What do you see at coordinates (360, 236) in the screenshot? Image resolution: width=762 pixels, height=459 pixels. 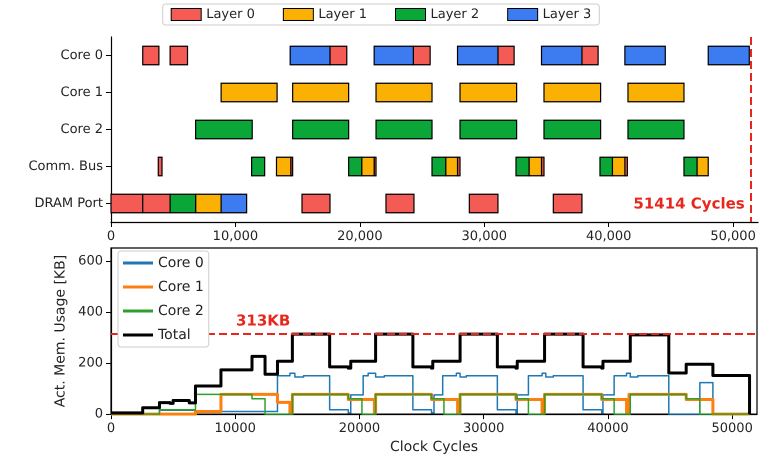 I see `x-tick-label: 20,000` at bounding box center [360, 236].